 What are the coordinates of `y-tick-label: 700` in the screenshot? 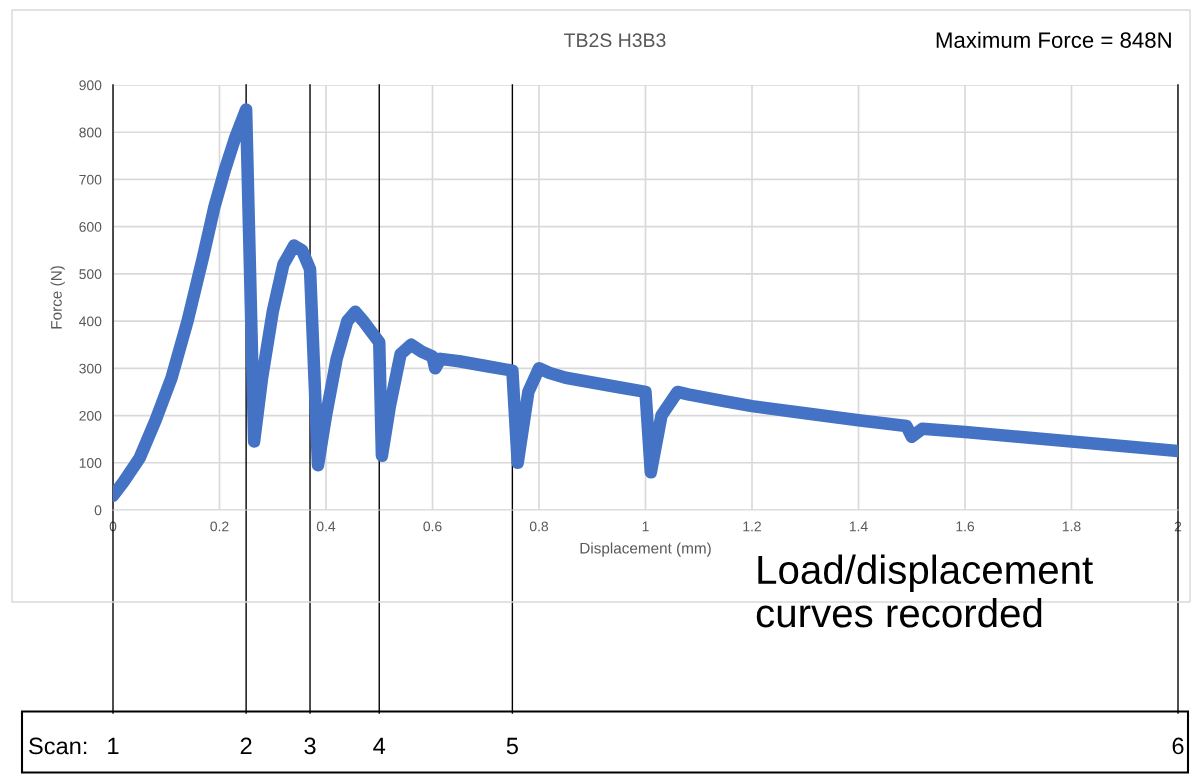 It's located at (90, 179).